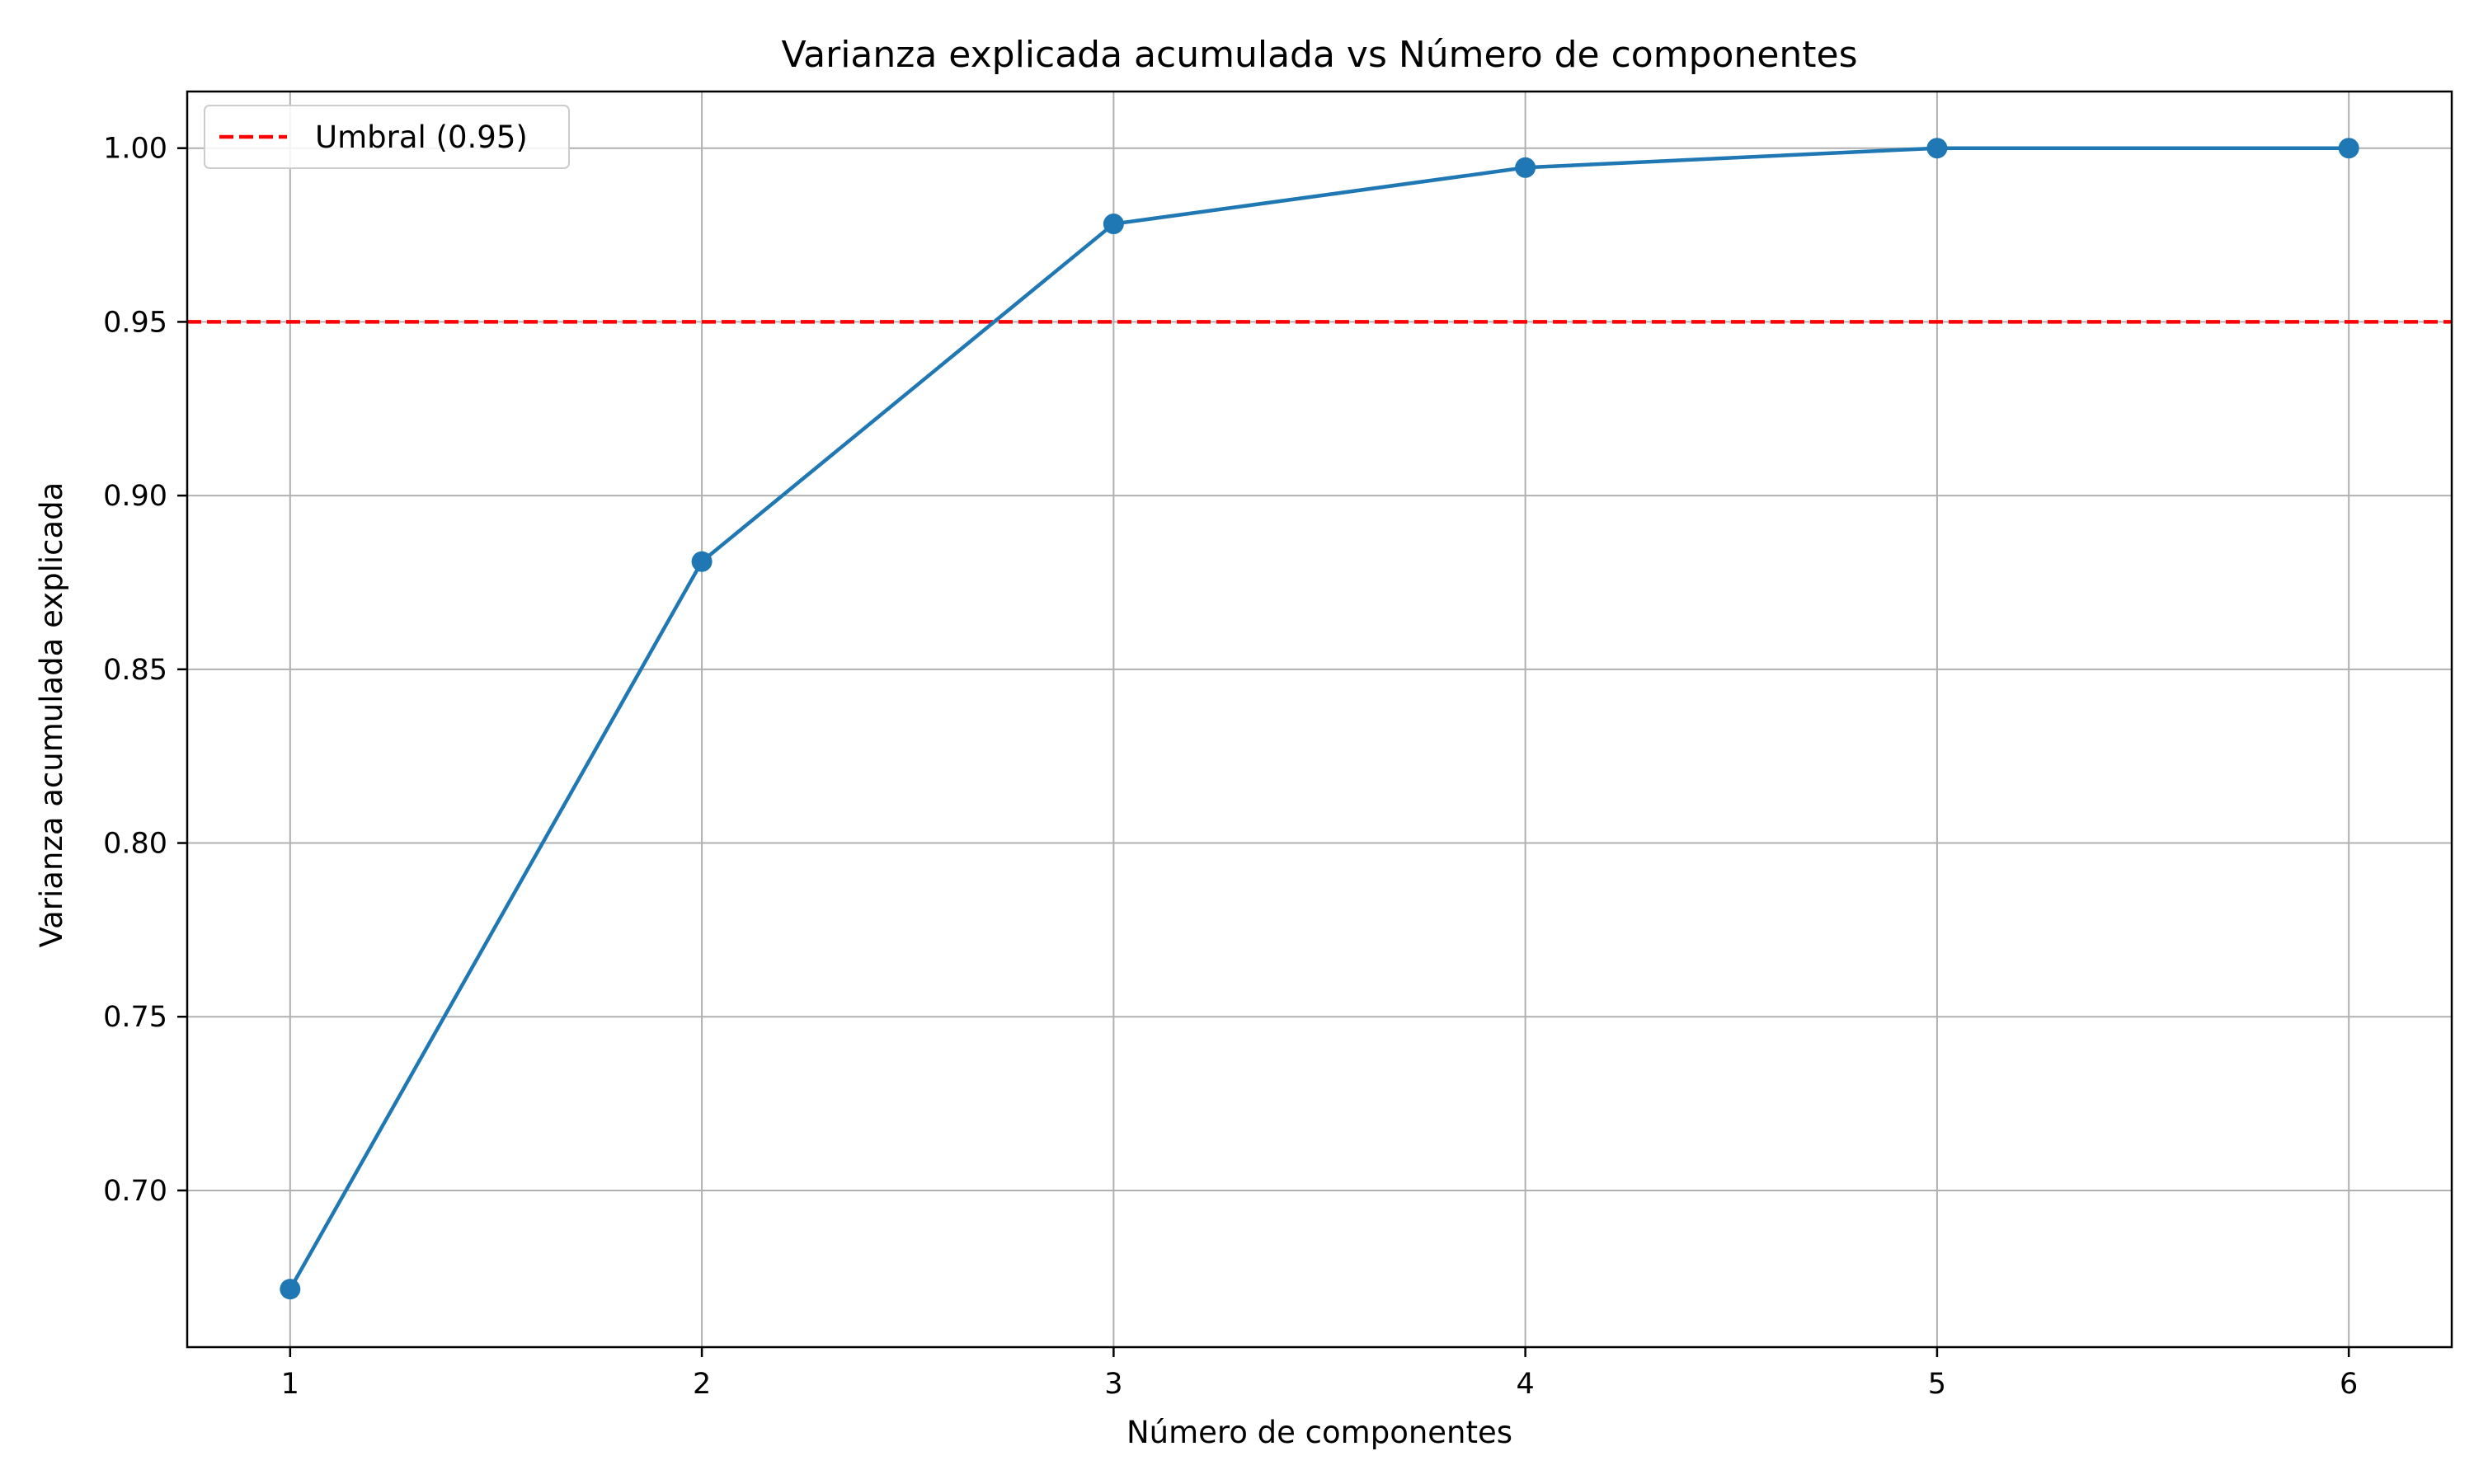 The width and height of the screenshot is (2474, 1484). I want to click on x-tick-label-1: 1, so click(290, 1384).